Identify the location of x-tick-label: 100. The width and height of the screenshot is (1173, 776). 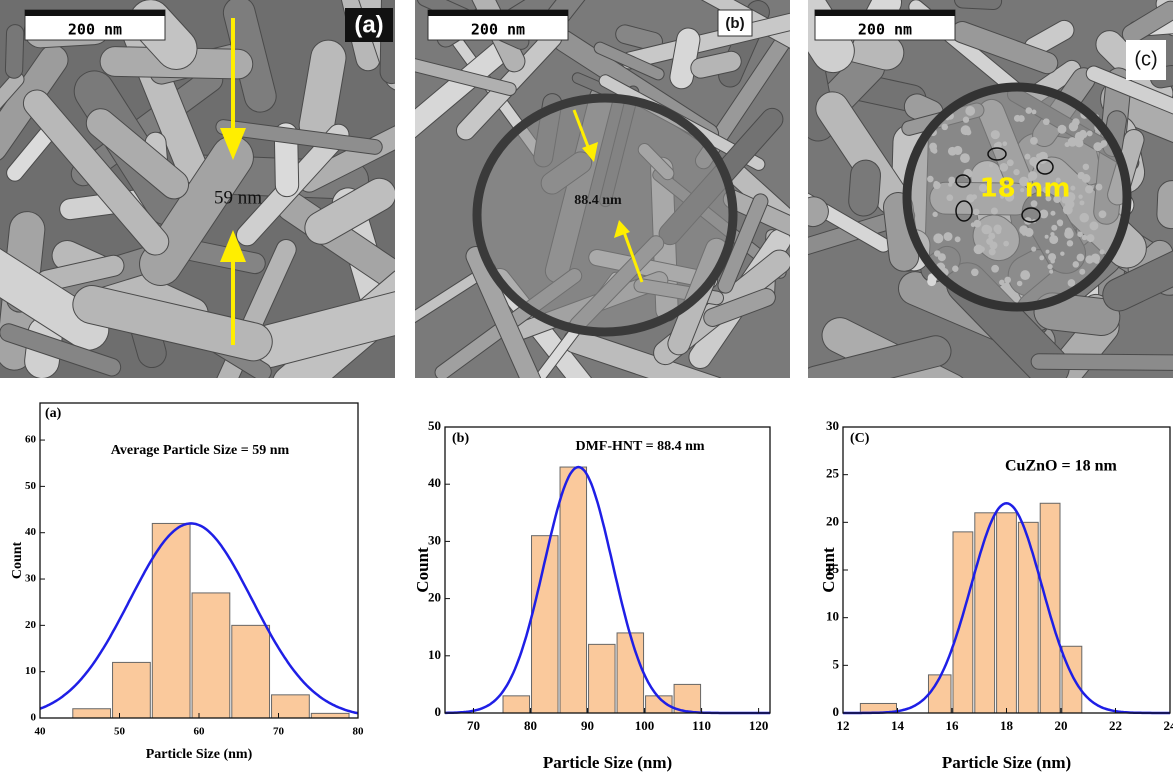
(645, 725).